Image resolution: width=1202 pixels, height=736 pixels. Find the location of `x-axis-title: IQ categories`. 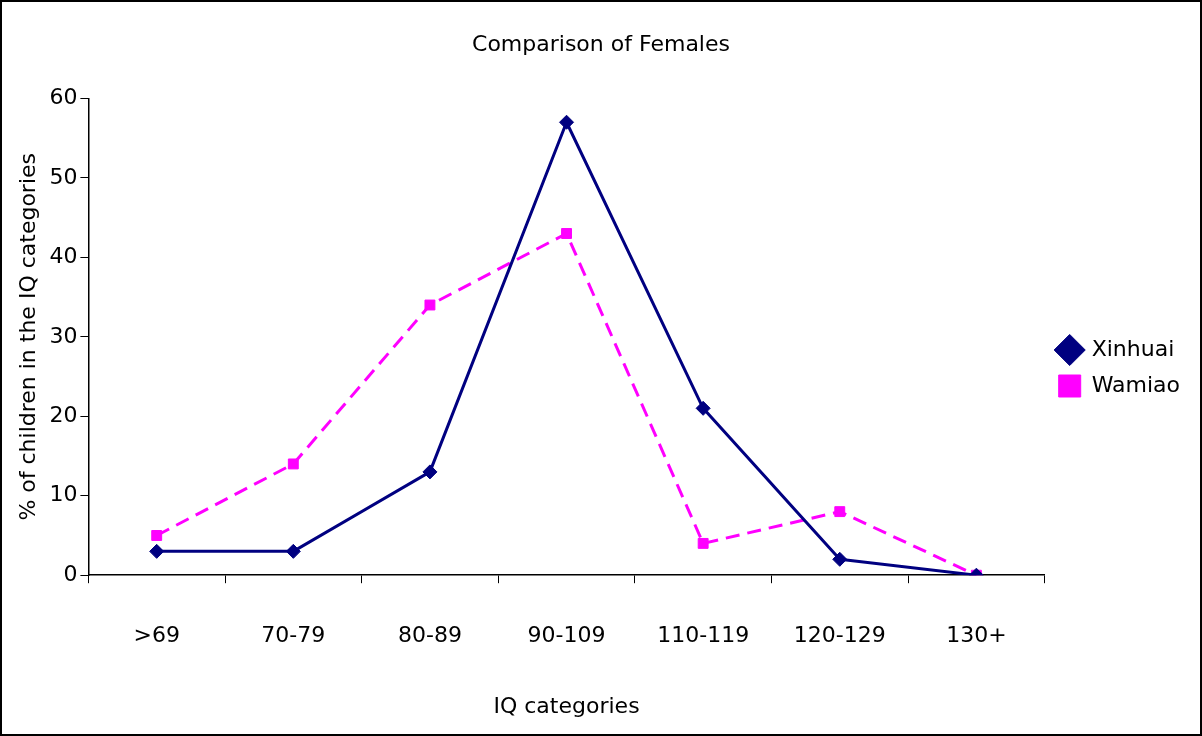

x-axis-title: IQ categories is located at coordinates (566, 705).